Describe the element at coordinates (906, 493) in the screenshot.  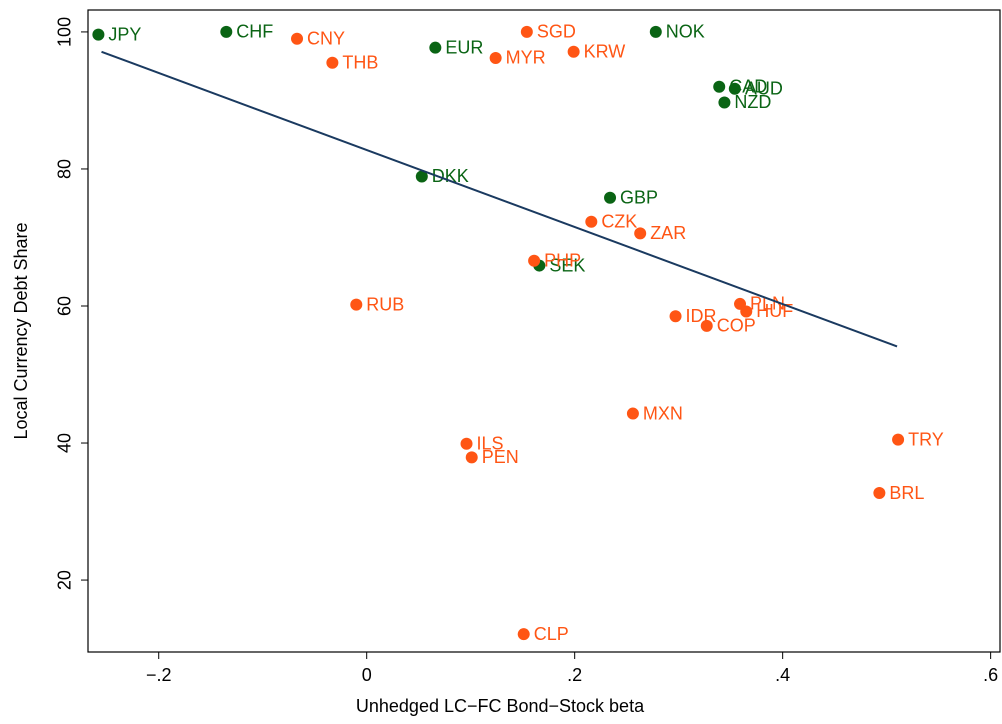
I see `point-label: BRL` at that location.